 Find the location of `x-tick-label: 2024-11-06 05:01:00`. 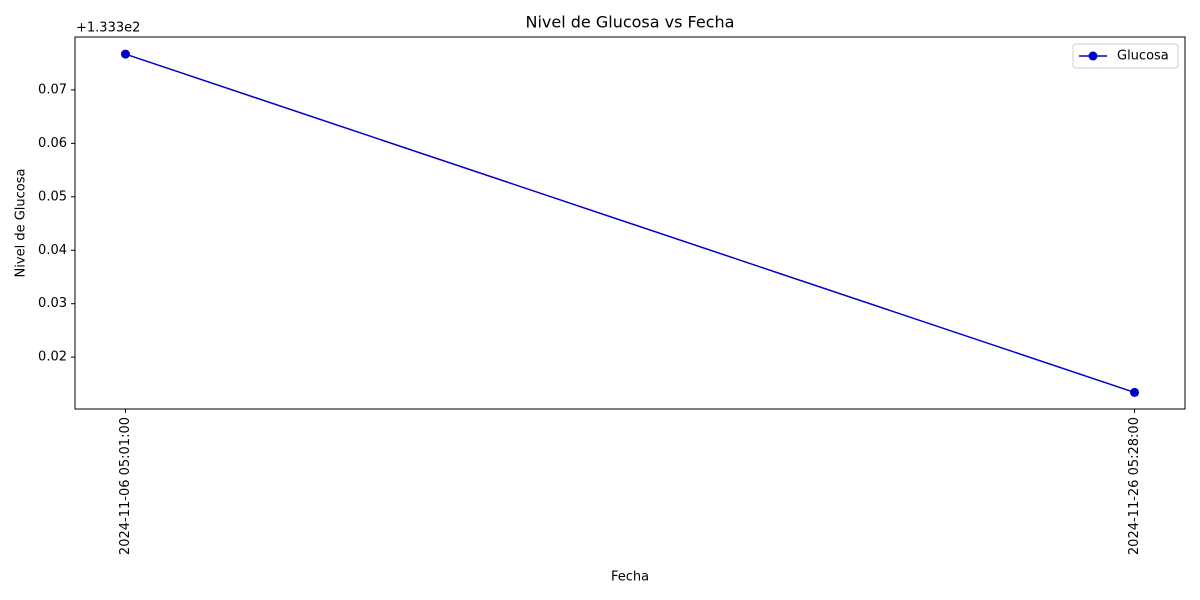

x-tick-label: 2024-11-06 05:01:00 is located at coordinates (125, 486).